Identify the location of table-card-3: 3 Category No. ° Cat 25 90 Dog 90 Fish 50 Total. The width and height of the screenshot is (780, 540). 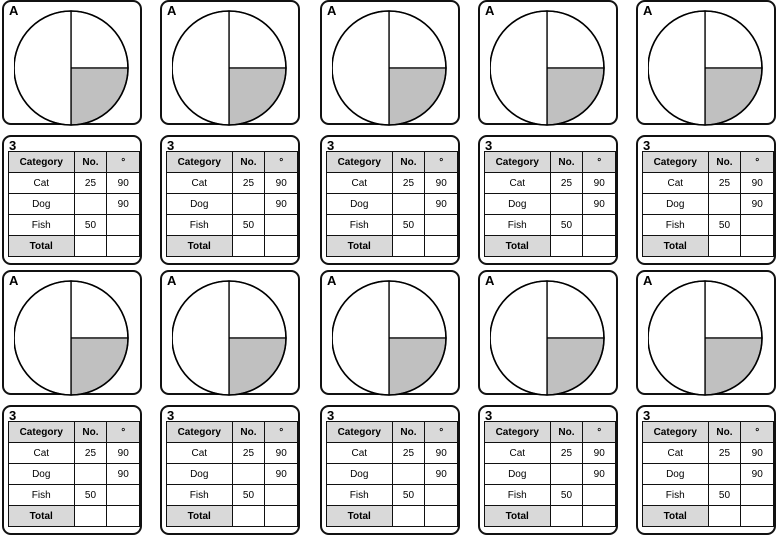
(548, 200).